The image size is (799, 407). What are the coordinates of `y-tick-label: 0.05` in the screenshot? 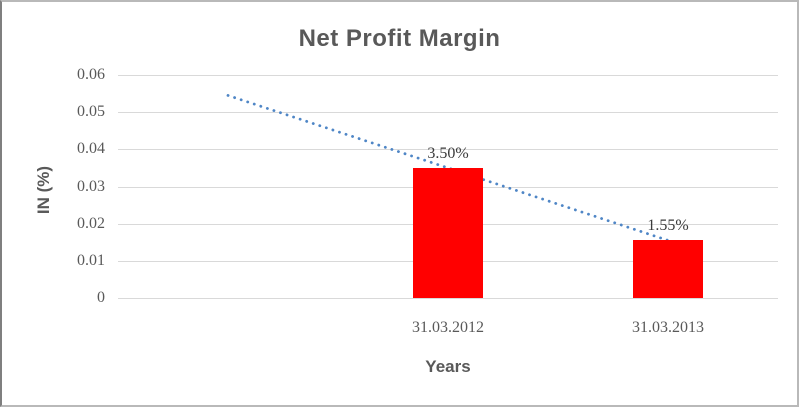 It's located at (91, 112).